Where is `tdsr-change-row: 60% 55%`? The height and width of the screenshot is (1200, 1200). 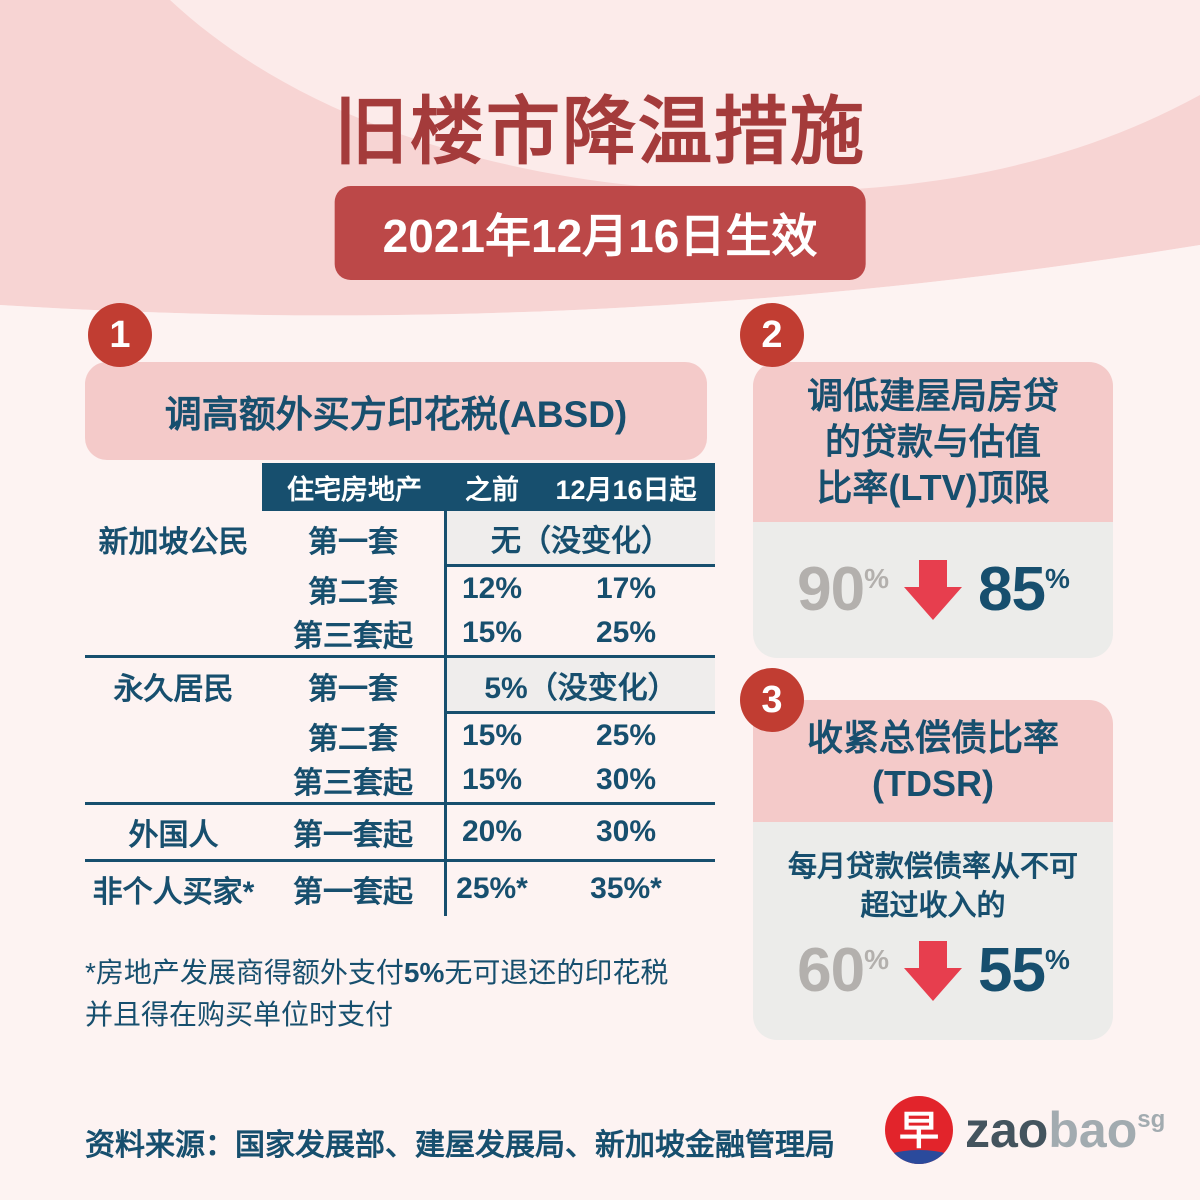
tdsr-change-row: 60% 55% is located at coordinates (933, 971).